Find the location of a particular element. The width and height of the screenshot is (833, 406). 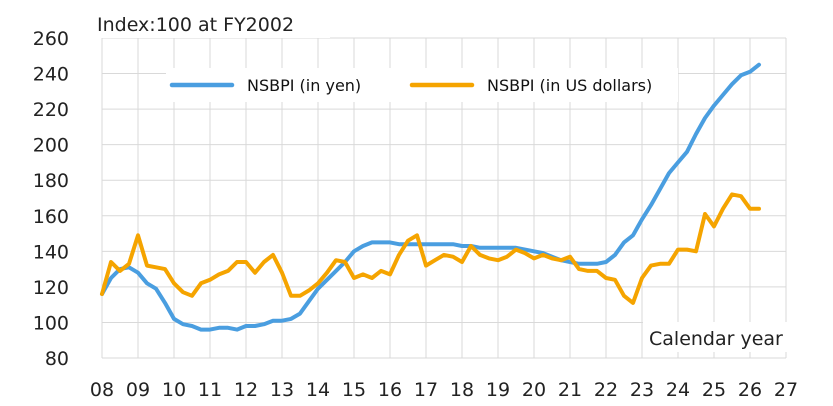

y-tick-label: 120 is located at coordinates (51, 288).